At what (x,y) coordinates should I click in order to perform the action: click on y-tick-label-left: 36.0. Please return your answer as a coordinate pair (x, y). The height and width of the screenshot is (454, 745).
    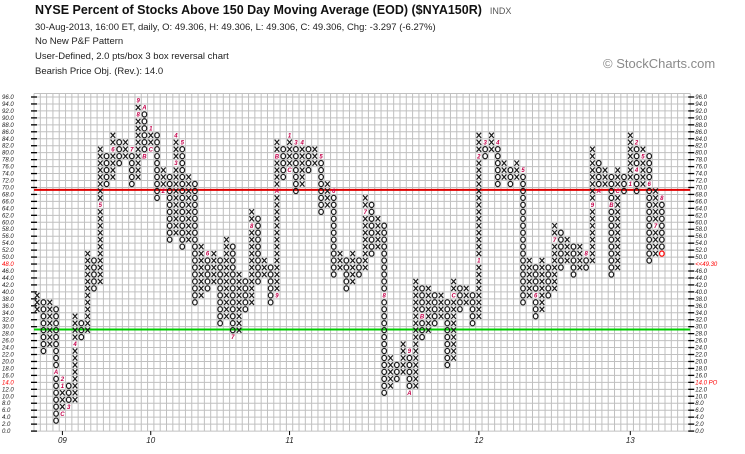
    Looking at the image, I should click on (8, 307).